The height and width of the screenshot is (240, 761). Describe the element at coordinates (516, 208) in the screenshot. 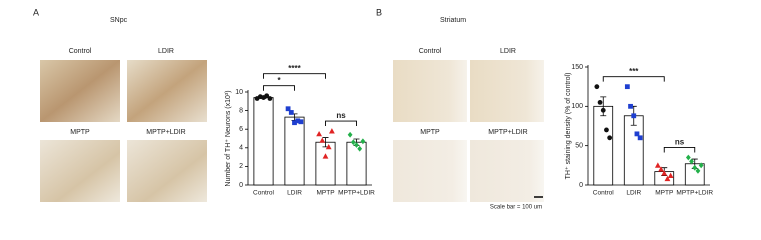

I see `scale-bar-label: Scale bar = 100 um` at that location.